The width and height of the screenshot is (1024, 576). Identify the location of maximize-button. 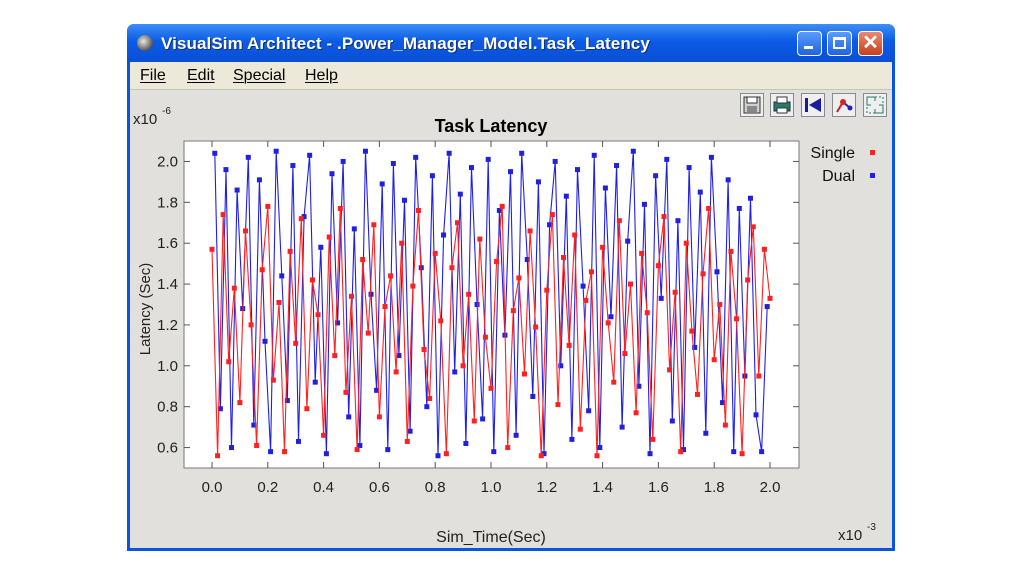
(839, 43).